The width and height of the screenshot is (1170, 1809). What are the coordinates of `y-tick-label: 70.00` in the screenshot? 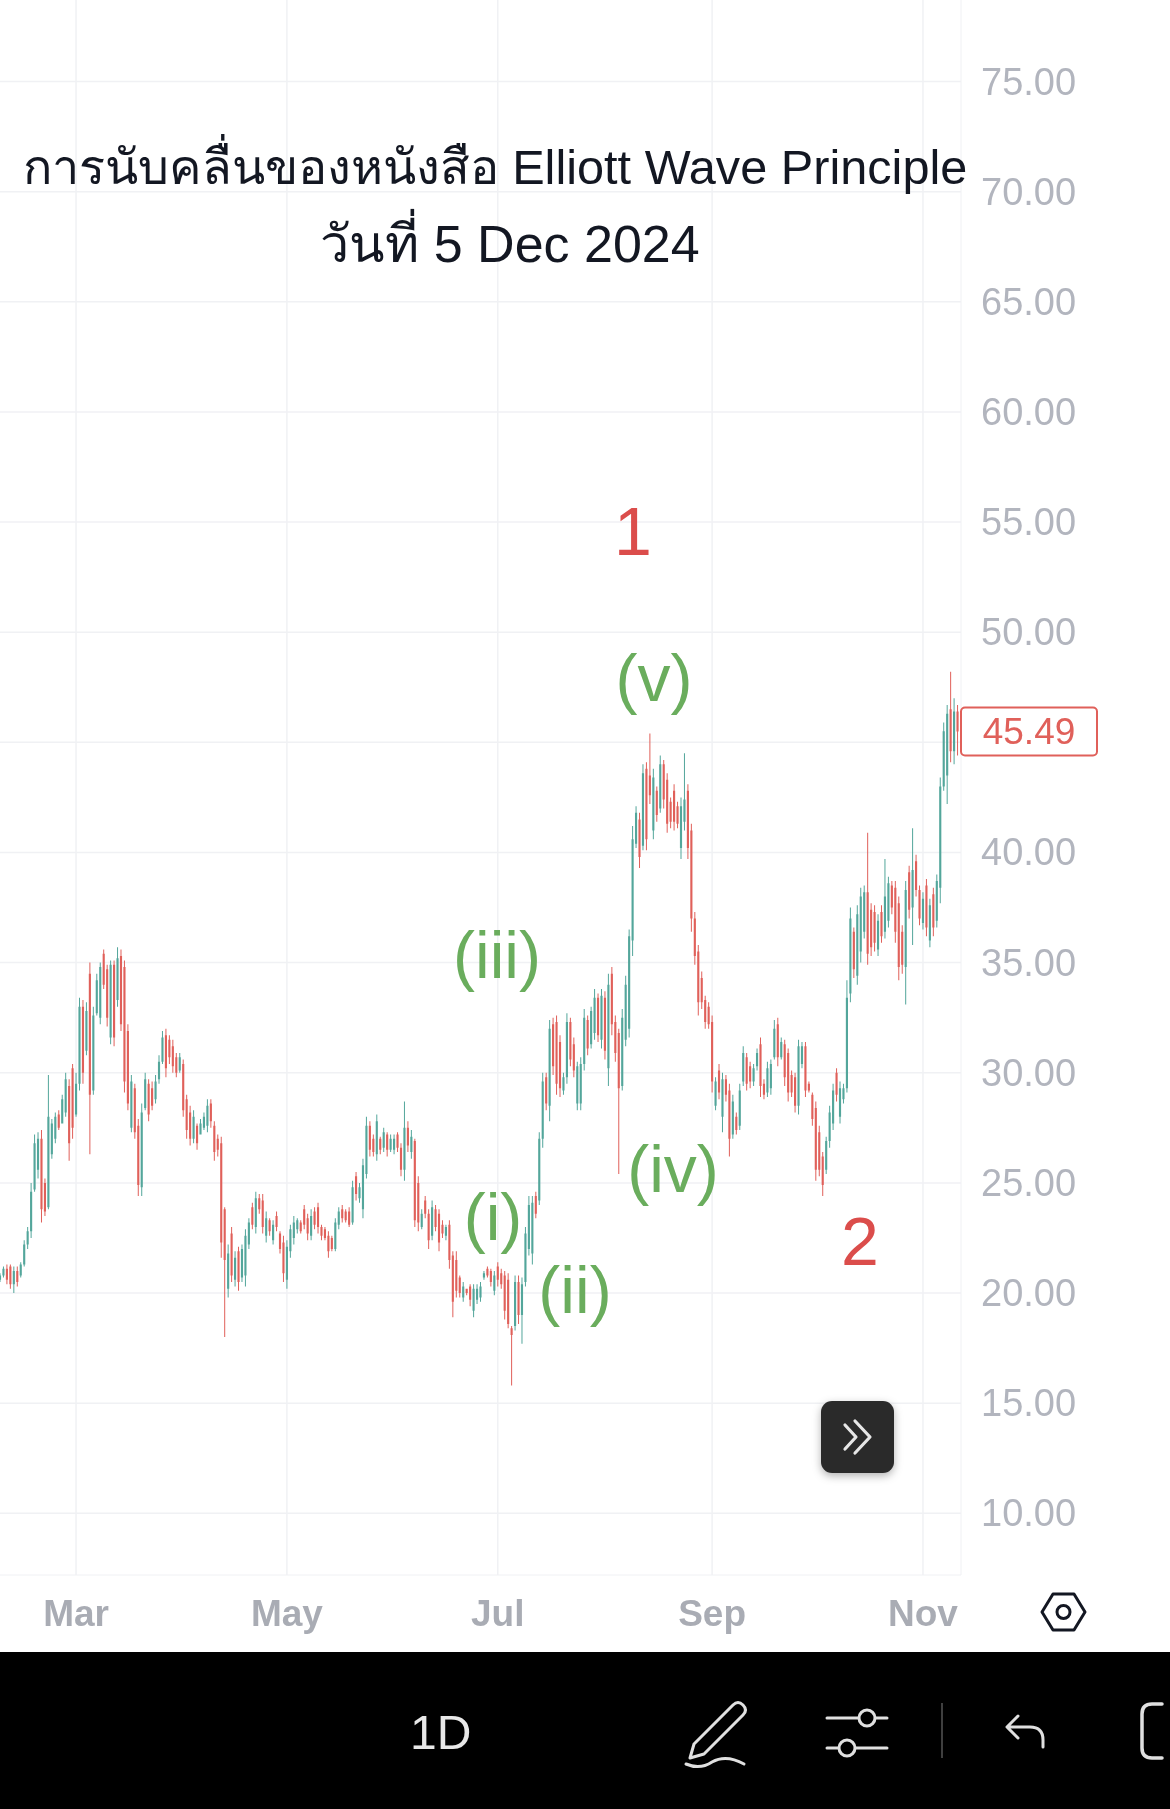 It's located at (1029, 191).